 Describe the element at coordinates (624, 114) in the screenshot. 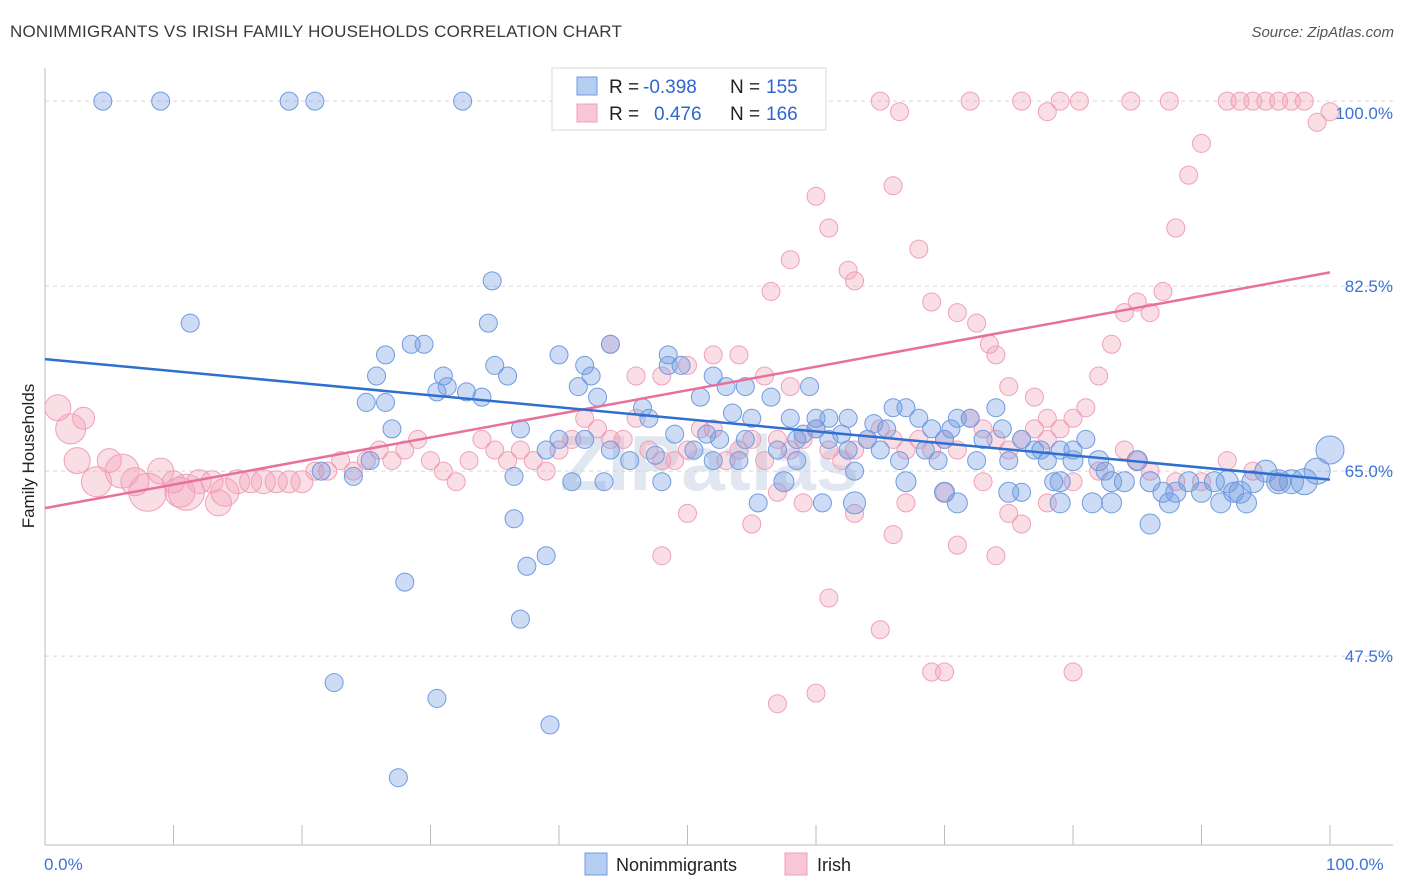

I see `legend-r-label-2: R =` at that location.